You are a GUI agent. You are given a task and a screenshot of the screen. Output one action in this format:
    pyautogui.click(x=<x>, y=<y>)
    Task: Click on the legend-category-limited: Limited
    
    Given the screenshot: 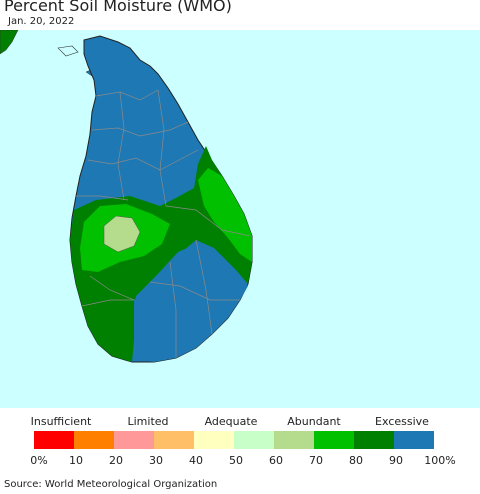 What is the action you would take?
    pyautogui.click(x=148, y=421)
    